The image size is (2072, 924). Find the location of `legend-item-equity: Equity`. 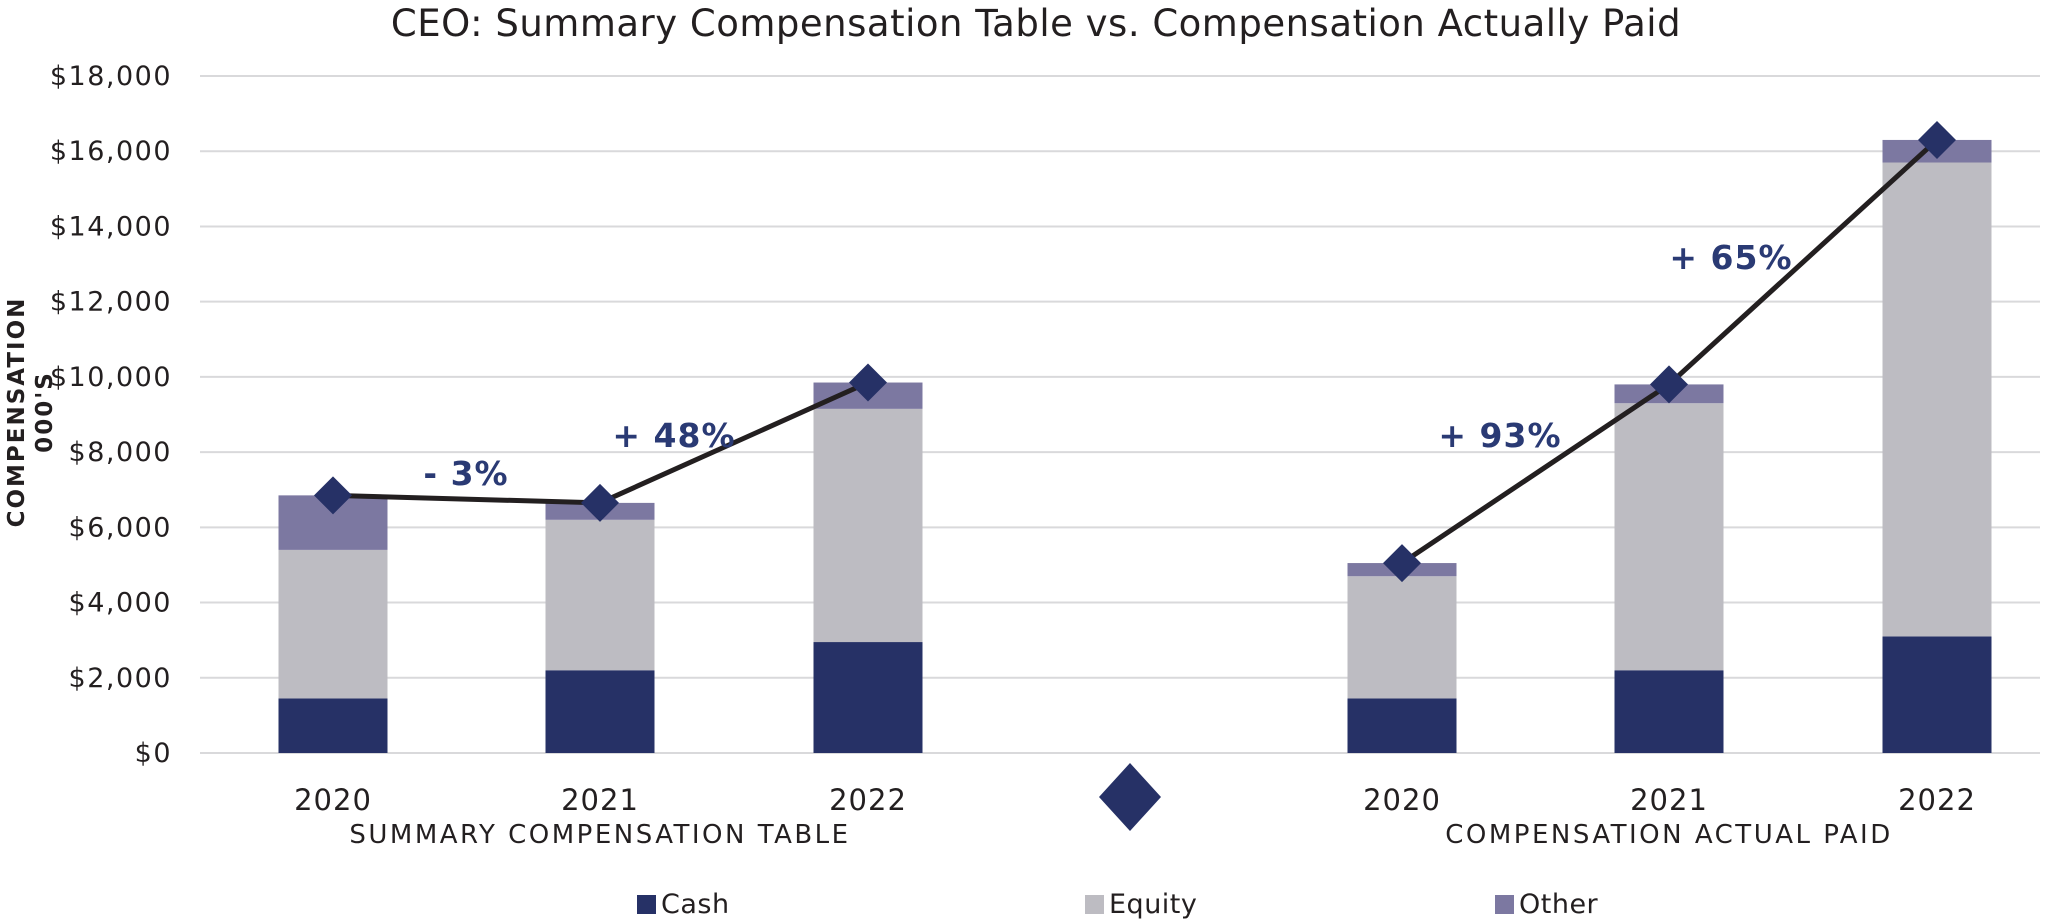

legend-item-equity: Equity is located at coordinates (1141, 904).